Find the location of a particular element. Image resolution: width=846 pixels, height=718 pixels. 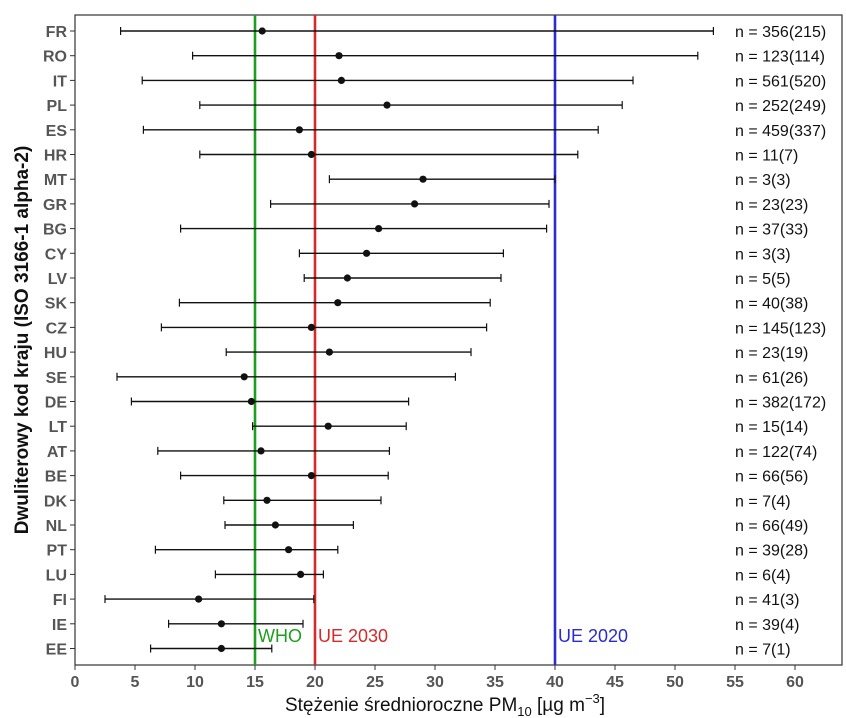

n-label-se: n = 61(26) is located at coordinates (771, 378).